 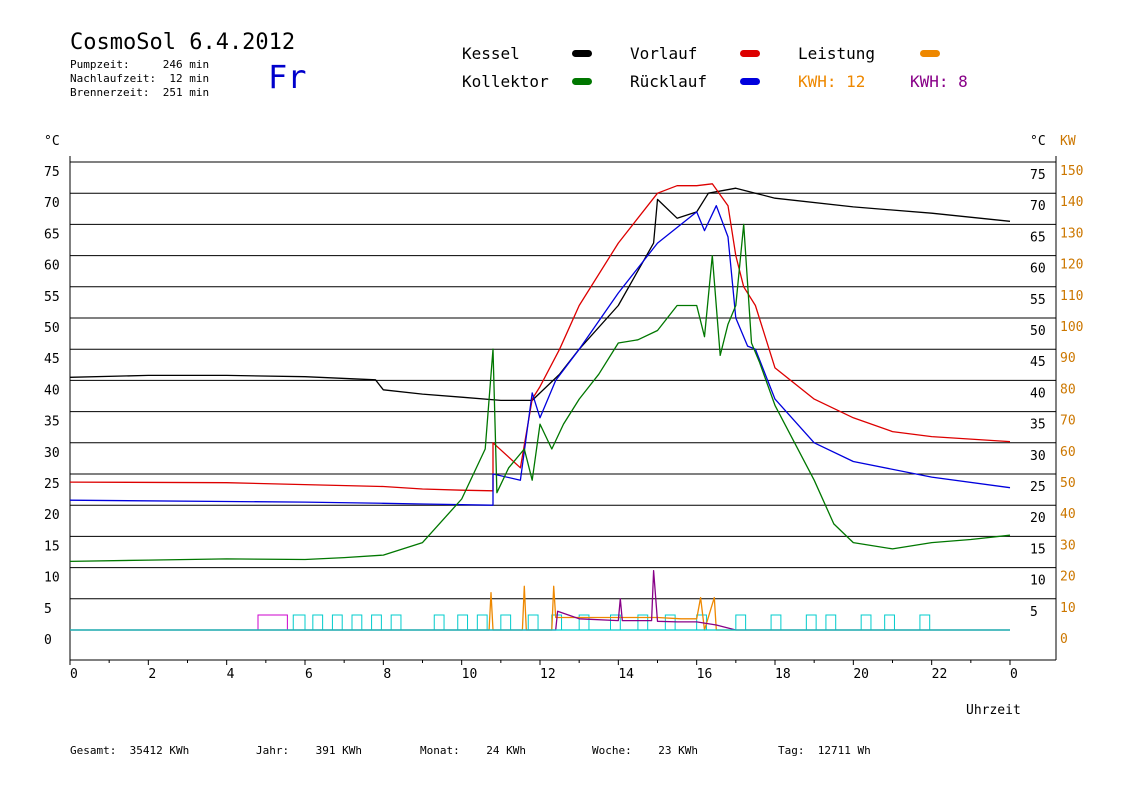 What do you see at coordinates (1038, 425) in the screenshot?
I see `y-tick-label-right-temp: 35` at bounding box center [1038, 425].